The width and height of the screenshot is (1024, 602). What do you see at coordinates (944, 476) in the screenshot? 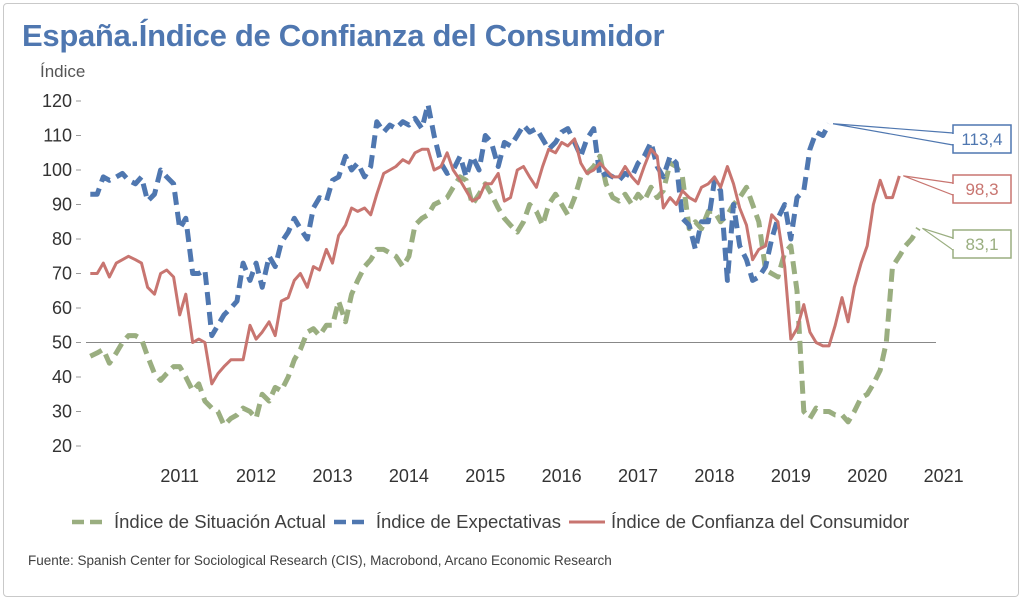
I see `x-tick-label: 2021` at bounding box center [944, 476].